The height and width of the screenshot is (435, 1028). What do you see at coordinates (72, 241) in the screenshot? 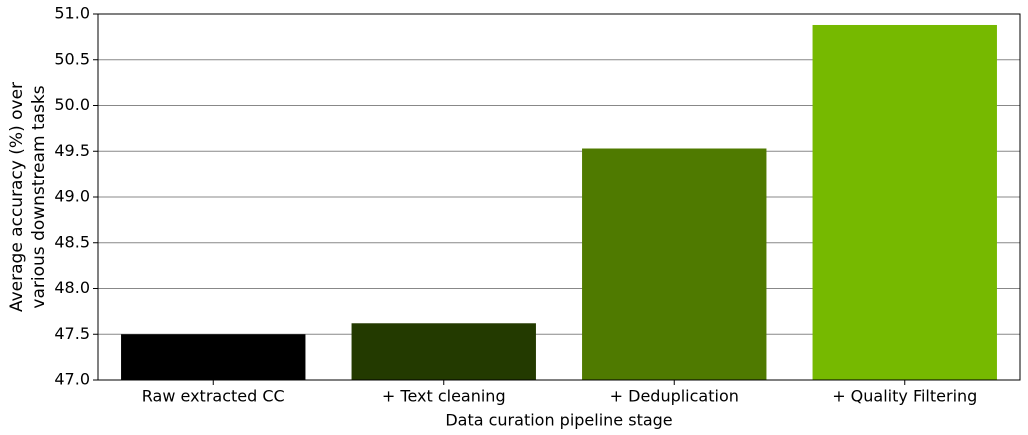
I see `y-tick-label: 48.5` at bounding box center [72, 241].